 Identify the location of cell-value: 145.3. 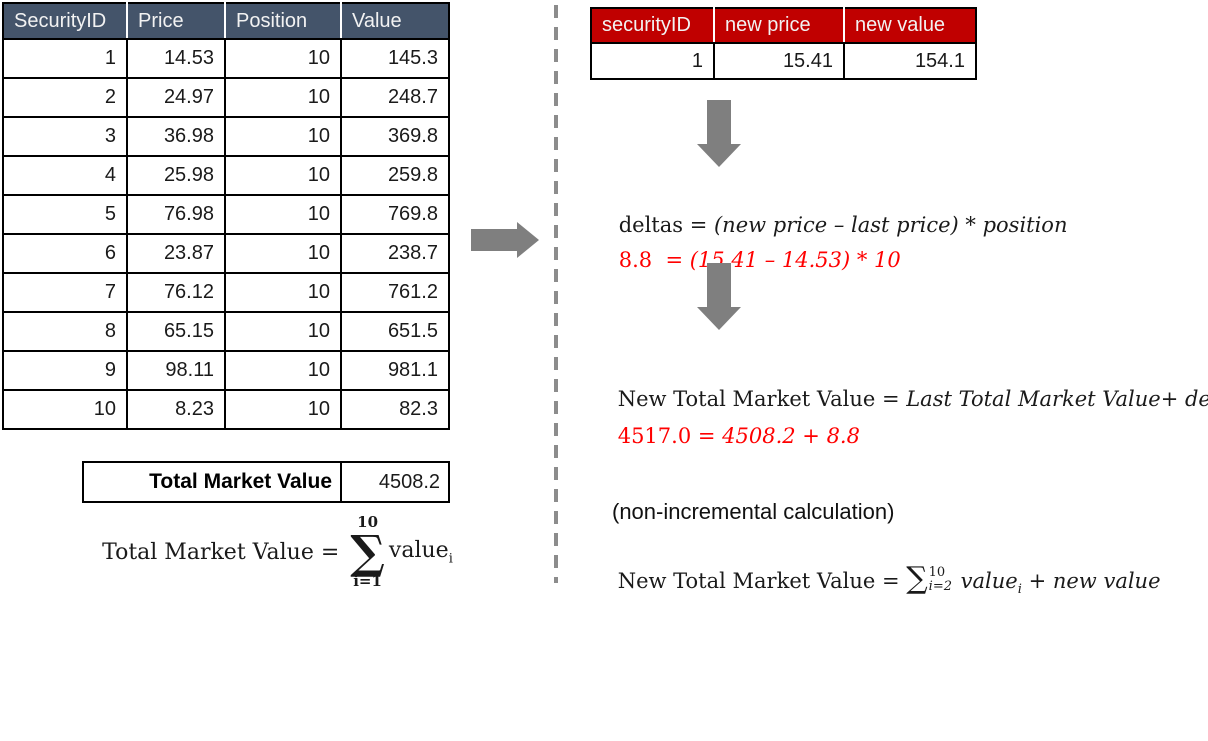
(395, 58).